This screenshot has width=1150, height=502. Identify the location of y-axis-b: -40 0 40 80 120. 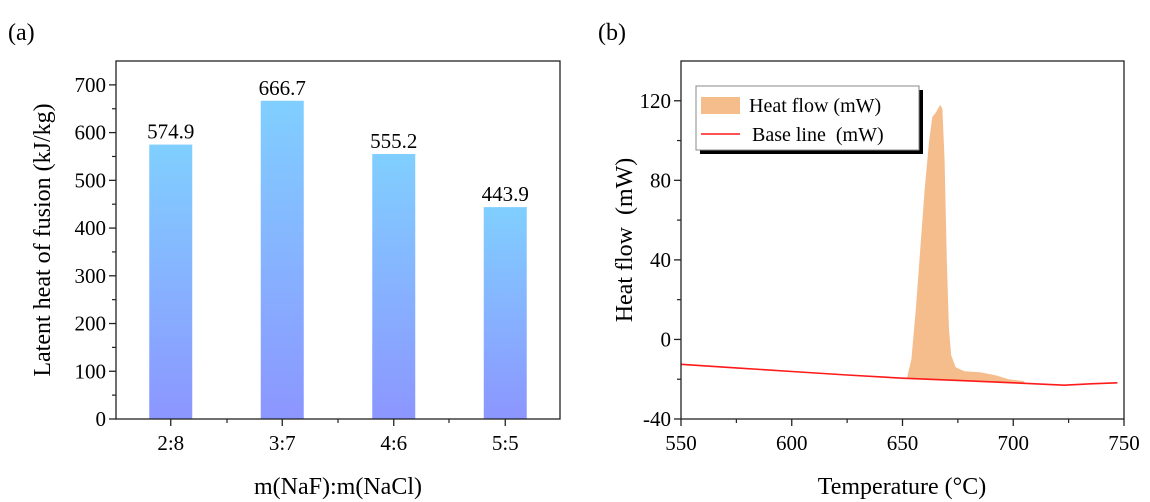
(660, 260).